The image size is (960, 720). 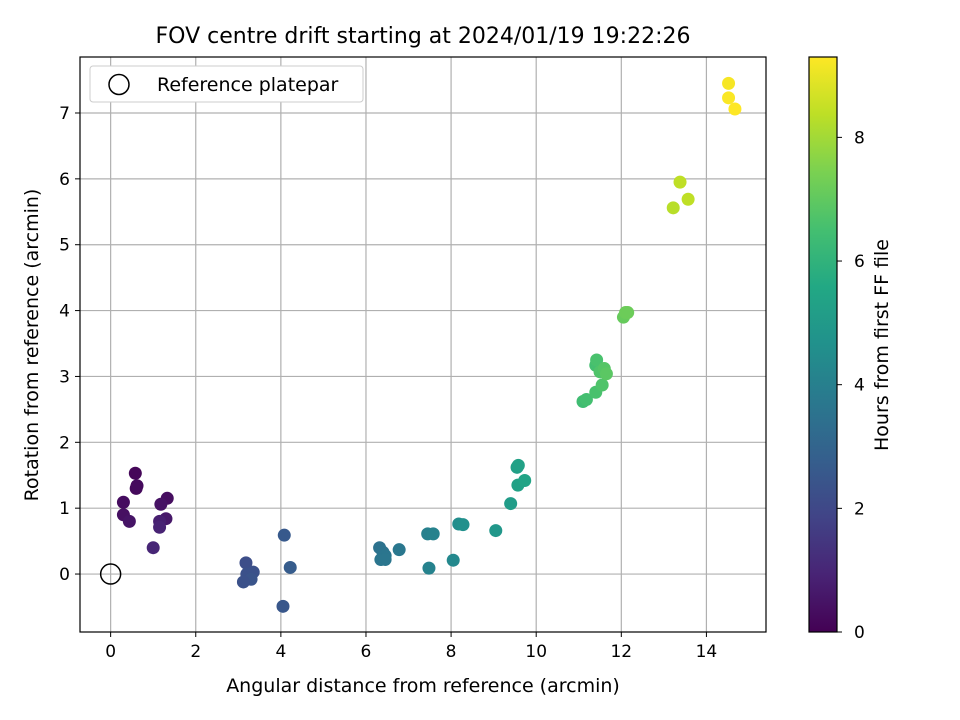 What do you see at coordinates (64, 377) in the screenshot?
I see `y-tick-label: 3` at bounding box center [64, 377].